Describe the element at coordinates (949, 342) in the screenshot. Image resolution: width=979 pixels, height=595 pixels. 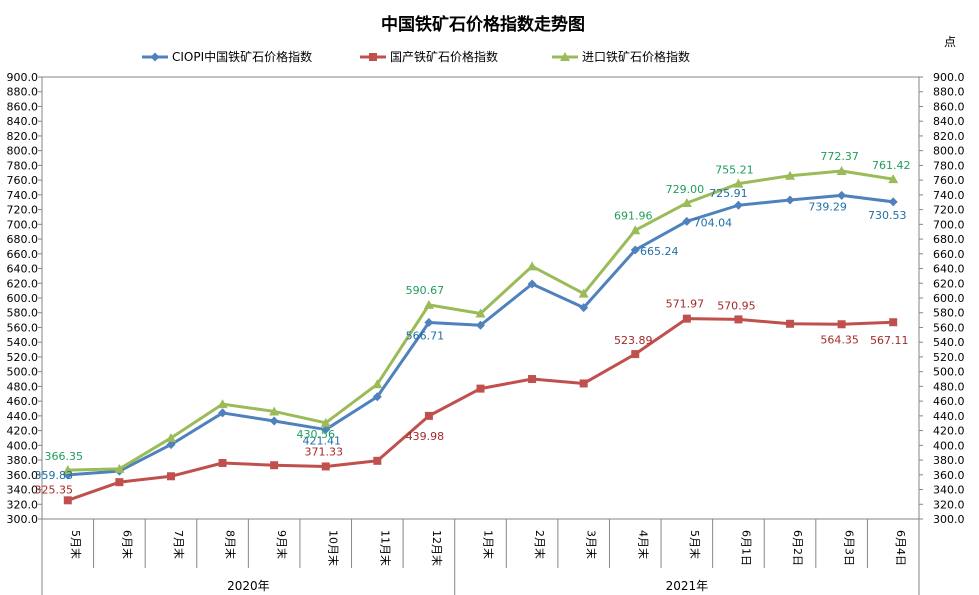
I see `y-tick-label-right: 540.0` at that location.